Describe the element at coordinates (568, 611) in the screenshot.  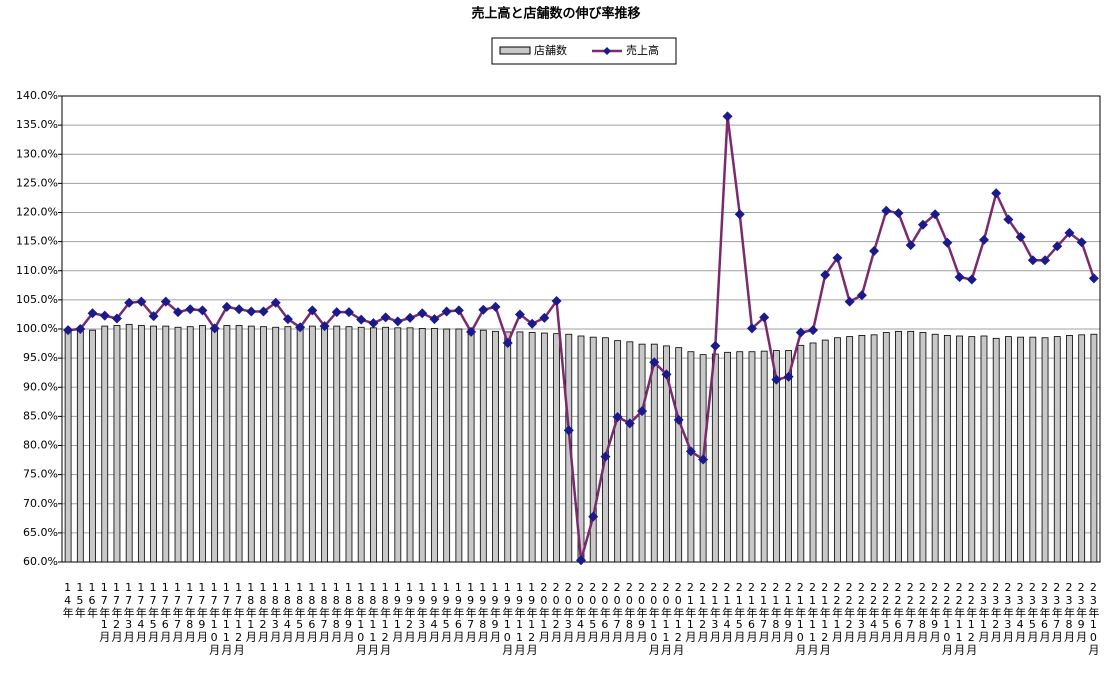
I see `x-tick-label: 20年3月` at that location.